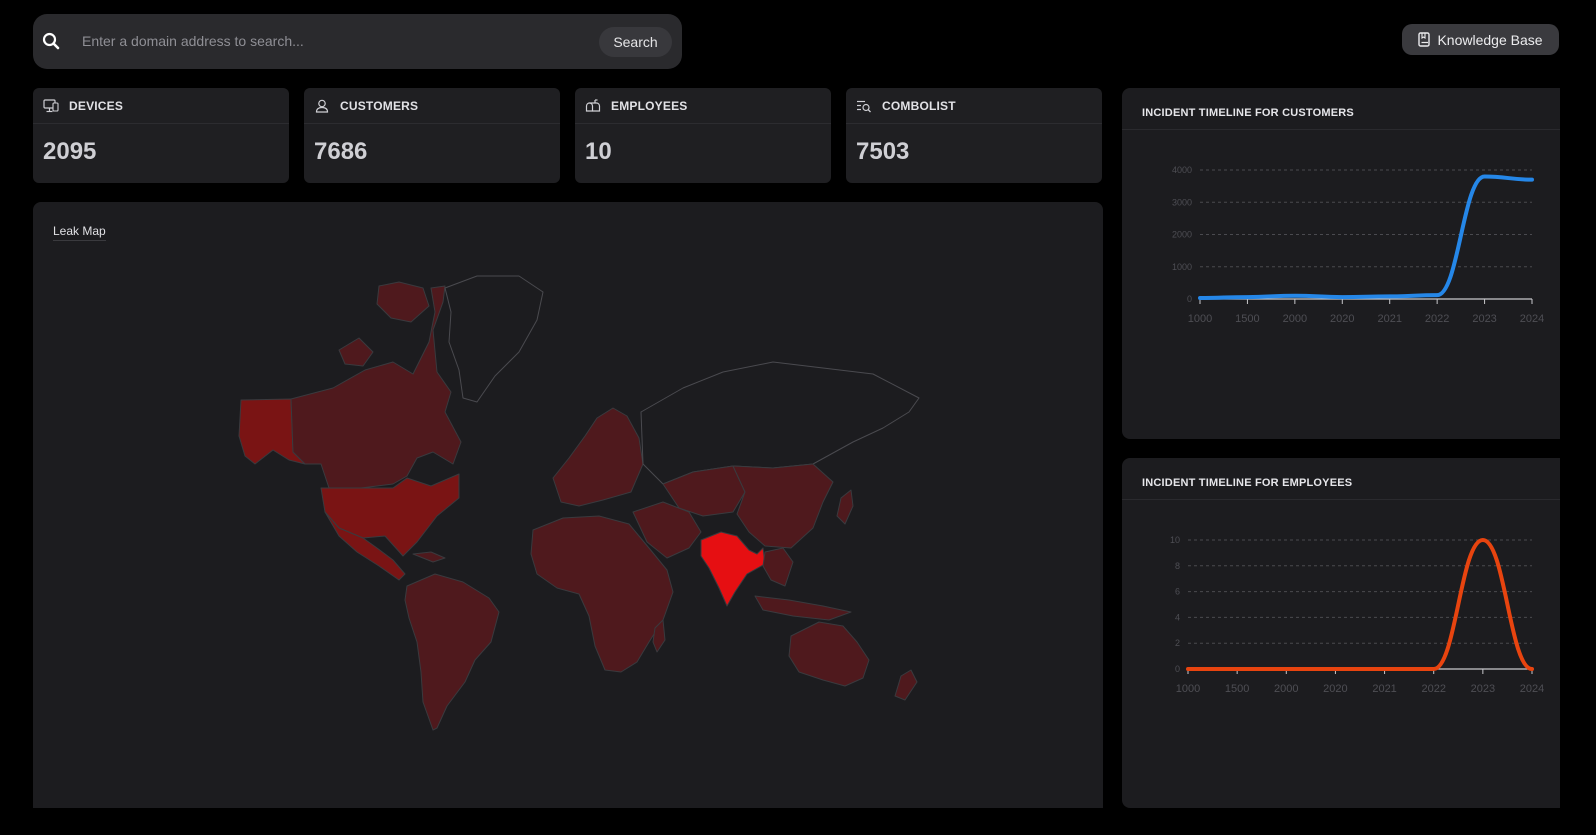 The image size is (1596, 835). What do you see at coordinates (429, 557) in the screenshot?
I see `map-region-caribbean` at bounding box center [429, 557].